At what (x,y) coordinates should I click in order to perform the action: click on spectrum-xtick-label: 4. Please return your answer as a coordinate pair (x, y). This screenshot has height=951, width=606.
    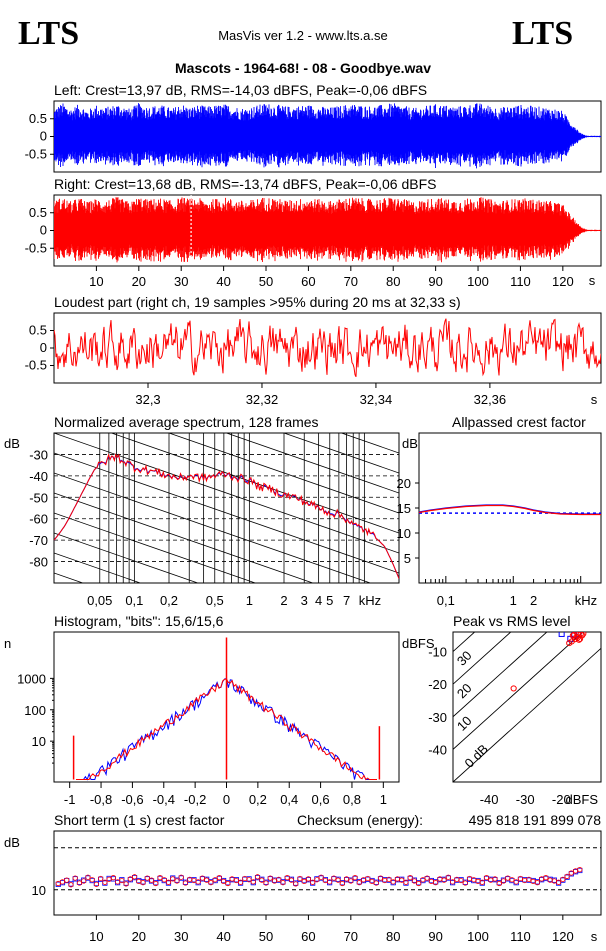
    Looking at the image, I should click on (318, 600).